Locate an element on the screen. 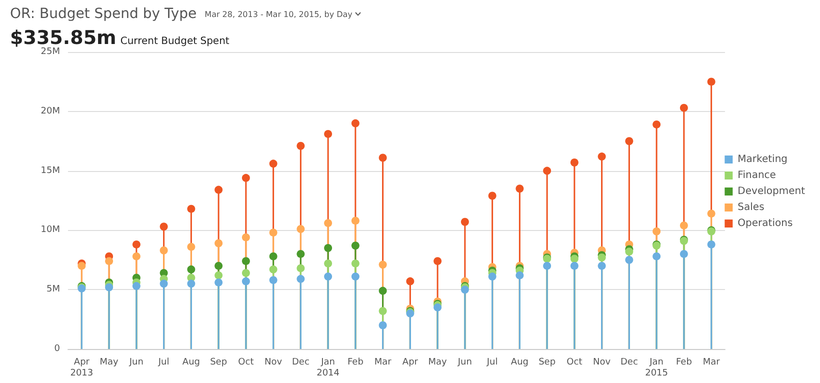  y-tick-label: 20M is located at coordinates (50, 111).